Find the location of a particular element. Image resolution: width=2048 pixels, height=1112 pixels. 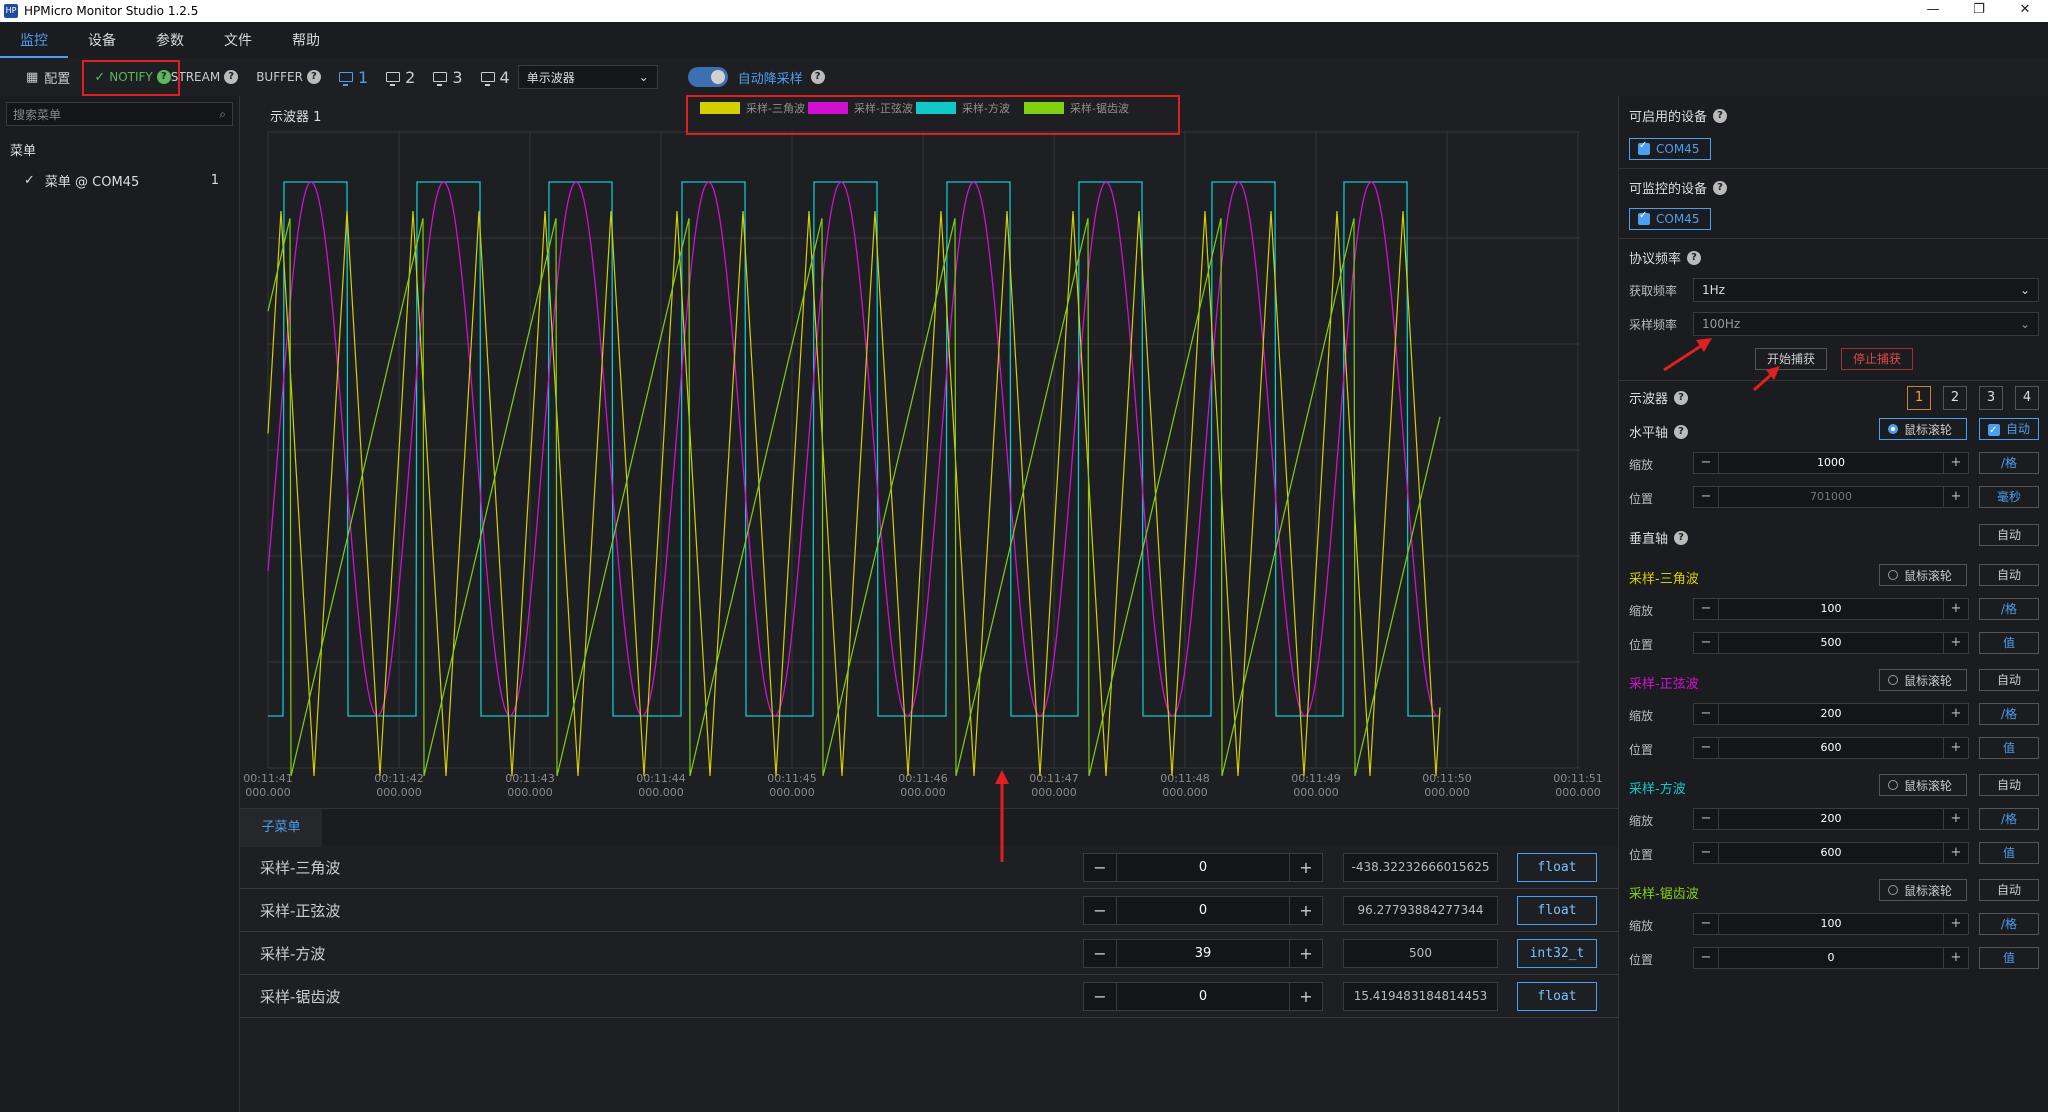

stepper-value: 39 is located at coordinates (1203, 953).